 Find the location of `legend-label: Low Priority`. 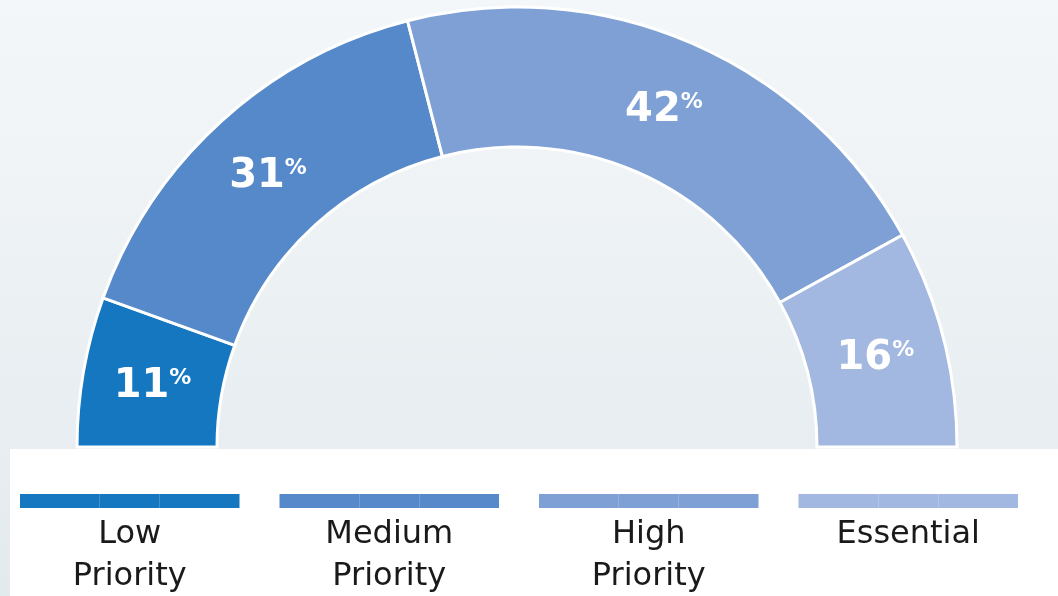

legend-label: Low Priority is located at coordinates (129, 553).